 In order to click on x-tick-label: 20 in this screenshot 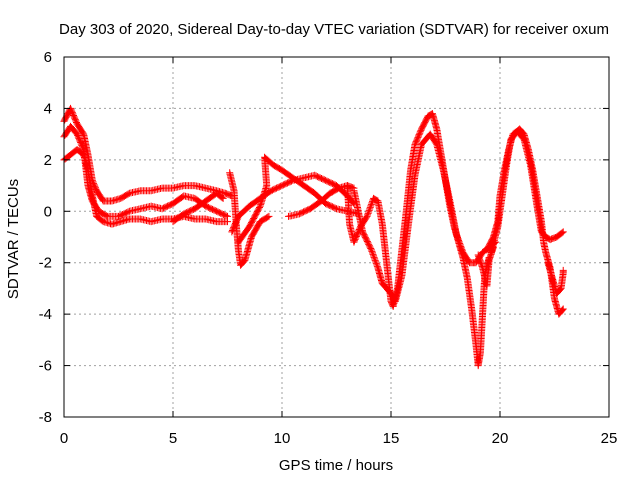, I will do `click(500, 438)`.